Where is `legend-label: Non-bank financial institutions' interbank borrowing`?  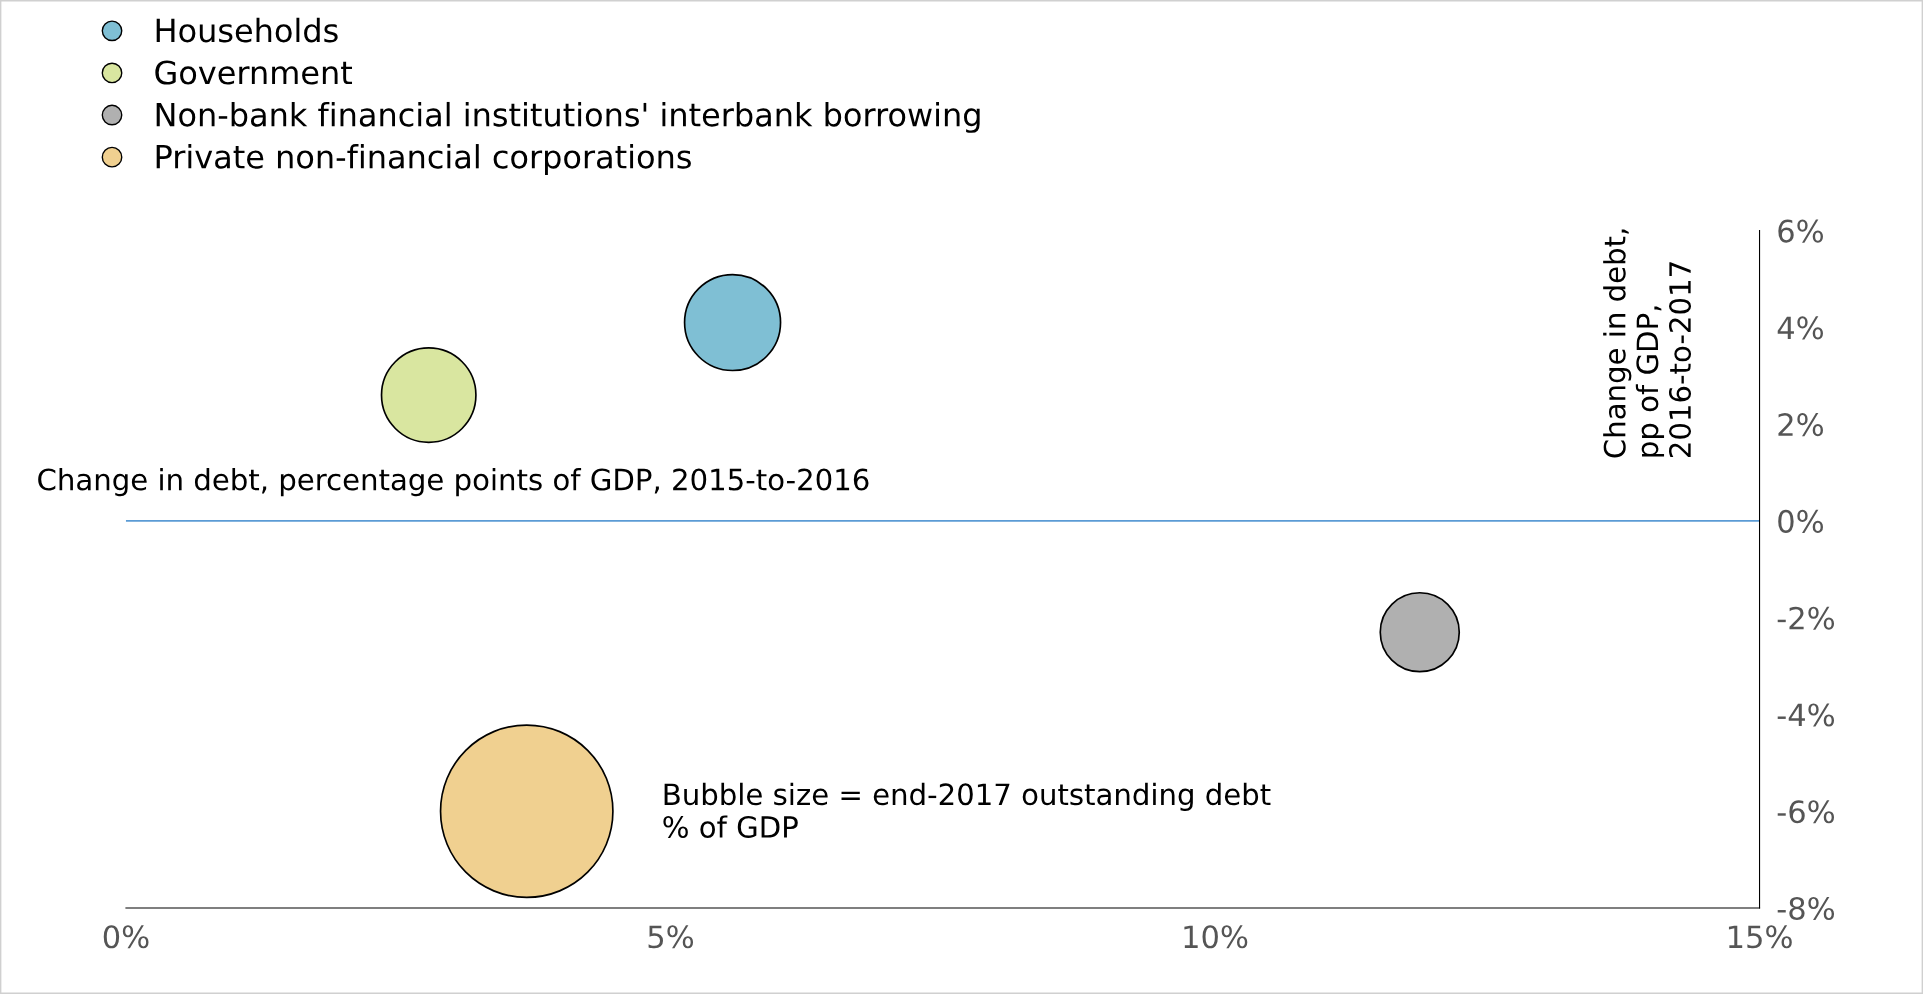
legend-label: Non-bank financial institutions' interbank borrowing is located at coordinates (568, 117).